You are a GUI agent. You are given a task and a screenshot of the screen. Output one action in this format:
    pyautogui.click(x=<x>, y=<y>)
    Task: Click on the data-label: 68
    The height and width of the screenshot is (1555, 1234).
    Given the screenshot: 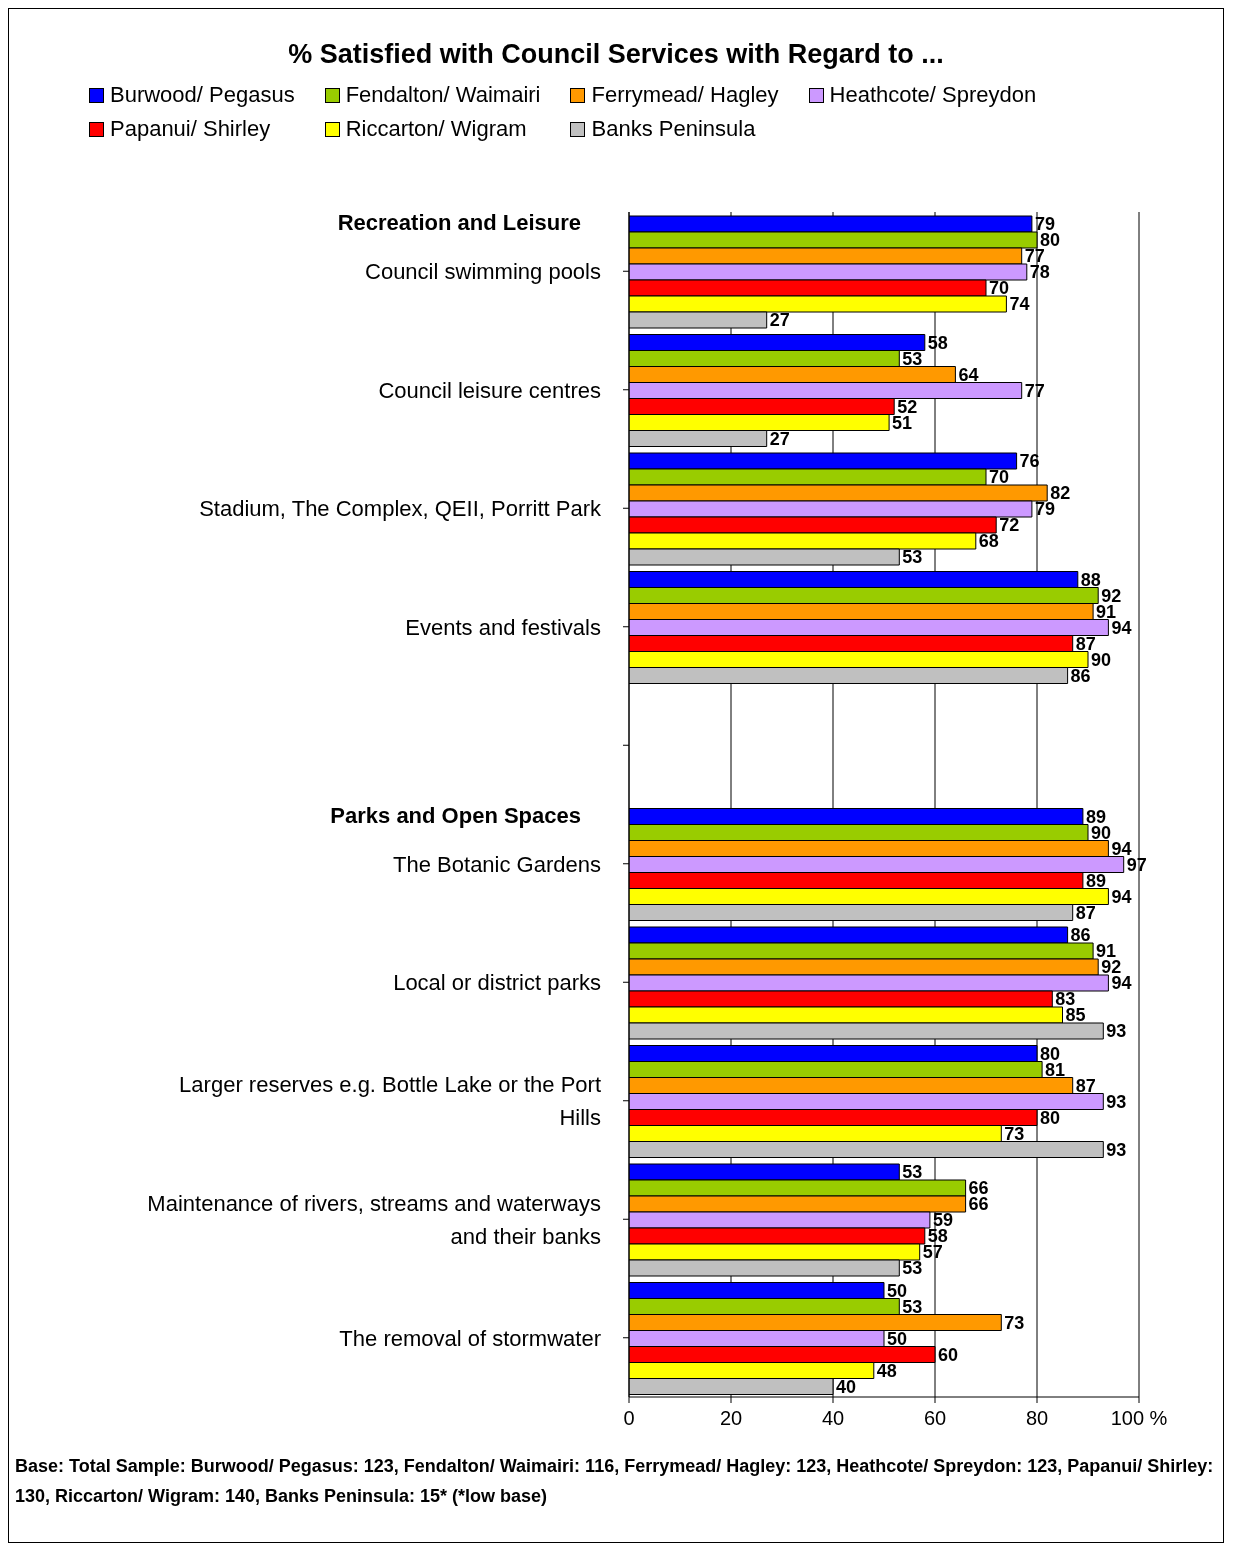 What is the action you would take?
    pyautogui.click(x=988, y=541)
    